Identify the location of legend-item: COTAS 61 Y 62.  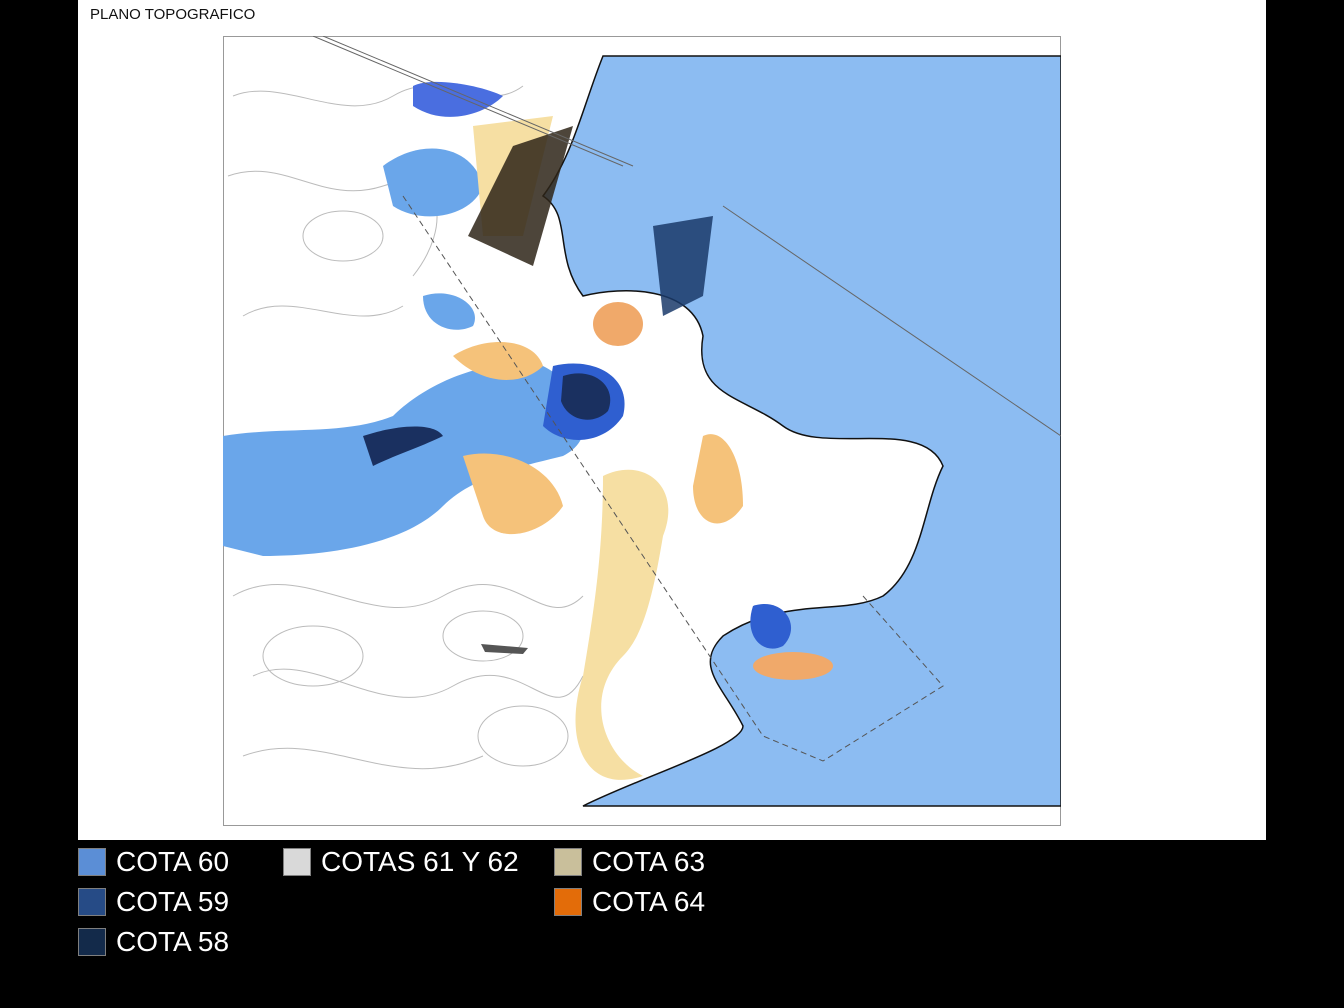
(401, 861).